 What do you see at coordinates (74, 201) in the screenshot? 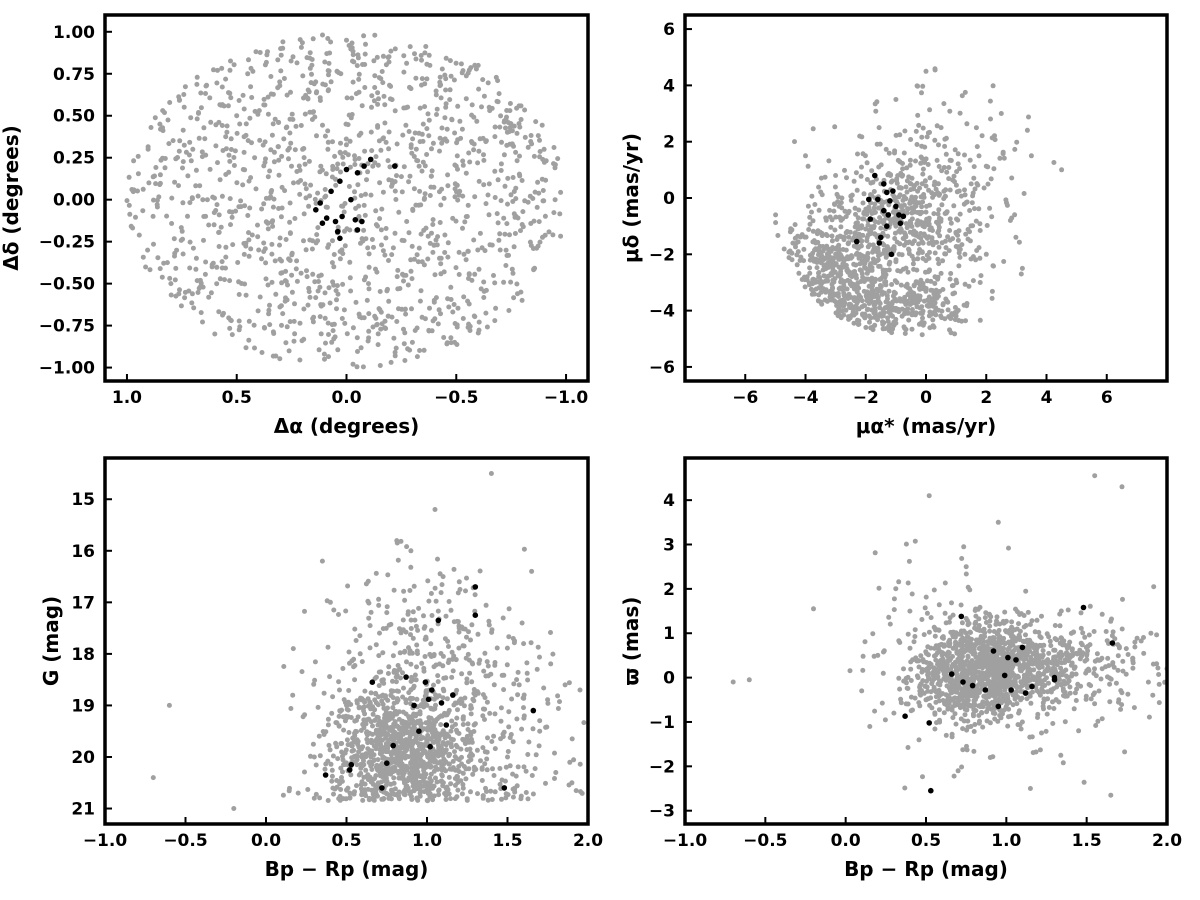
I see `y-tick-label: 0.00` at bounding box center [74, 201].